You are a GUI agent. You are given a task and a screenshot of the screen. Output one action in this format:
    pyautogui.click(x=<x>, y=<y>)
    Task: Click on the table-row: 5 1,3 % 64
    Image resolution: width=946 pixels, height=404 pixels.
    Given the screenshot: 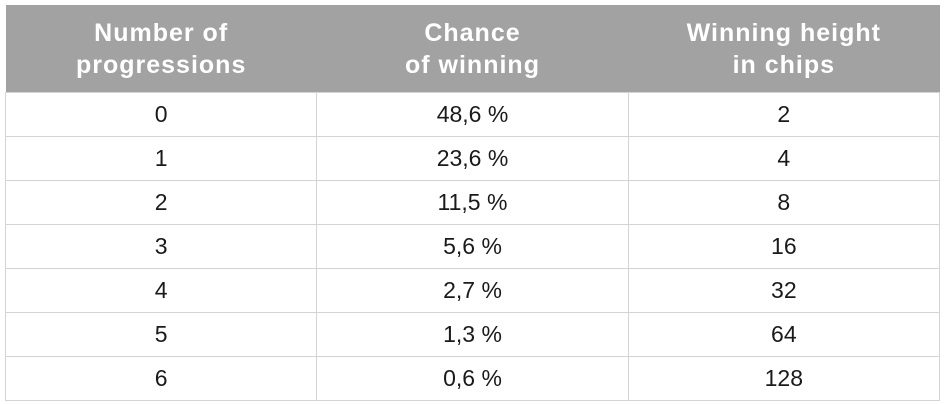 What is the action you would take?
    pyautogui.click(x=472, y=334)
    